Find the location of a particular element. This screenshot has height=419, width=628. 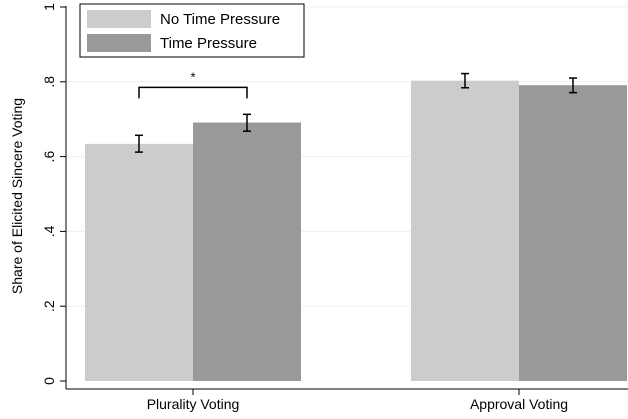

y-tick-label: .6 is located at coordinates (49, 157).